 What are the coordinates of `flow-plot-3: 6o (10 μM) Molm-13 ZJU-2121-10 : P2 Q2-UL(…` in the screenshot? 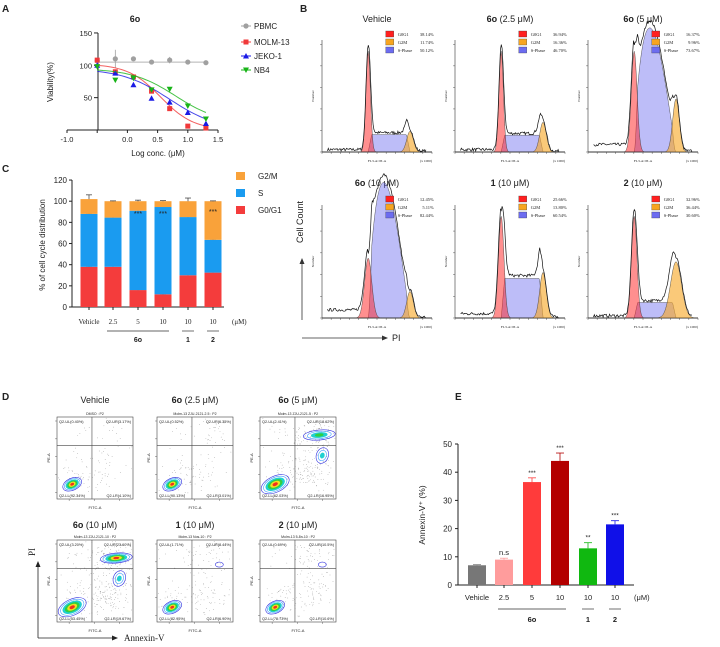 It's located at (90, 576).